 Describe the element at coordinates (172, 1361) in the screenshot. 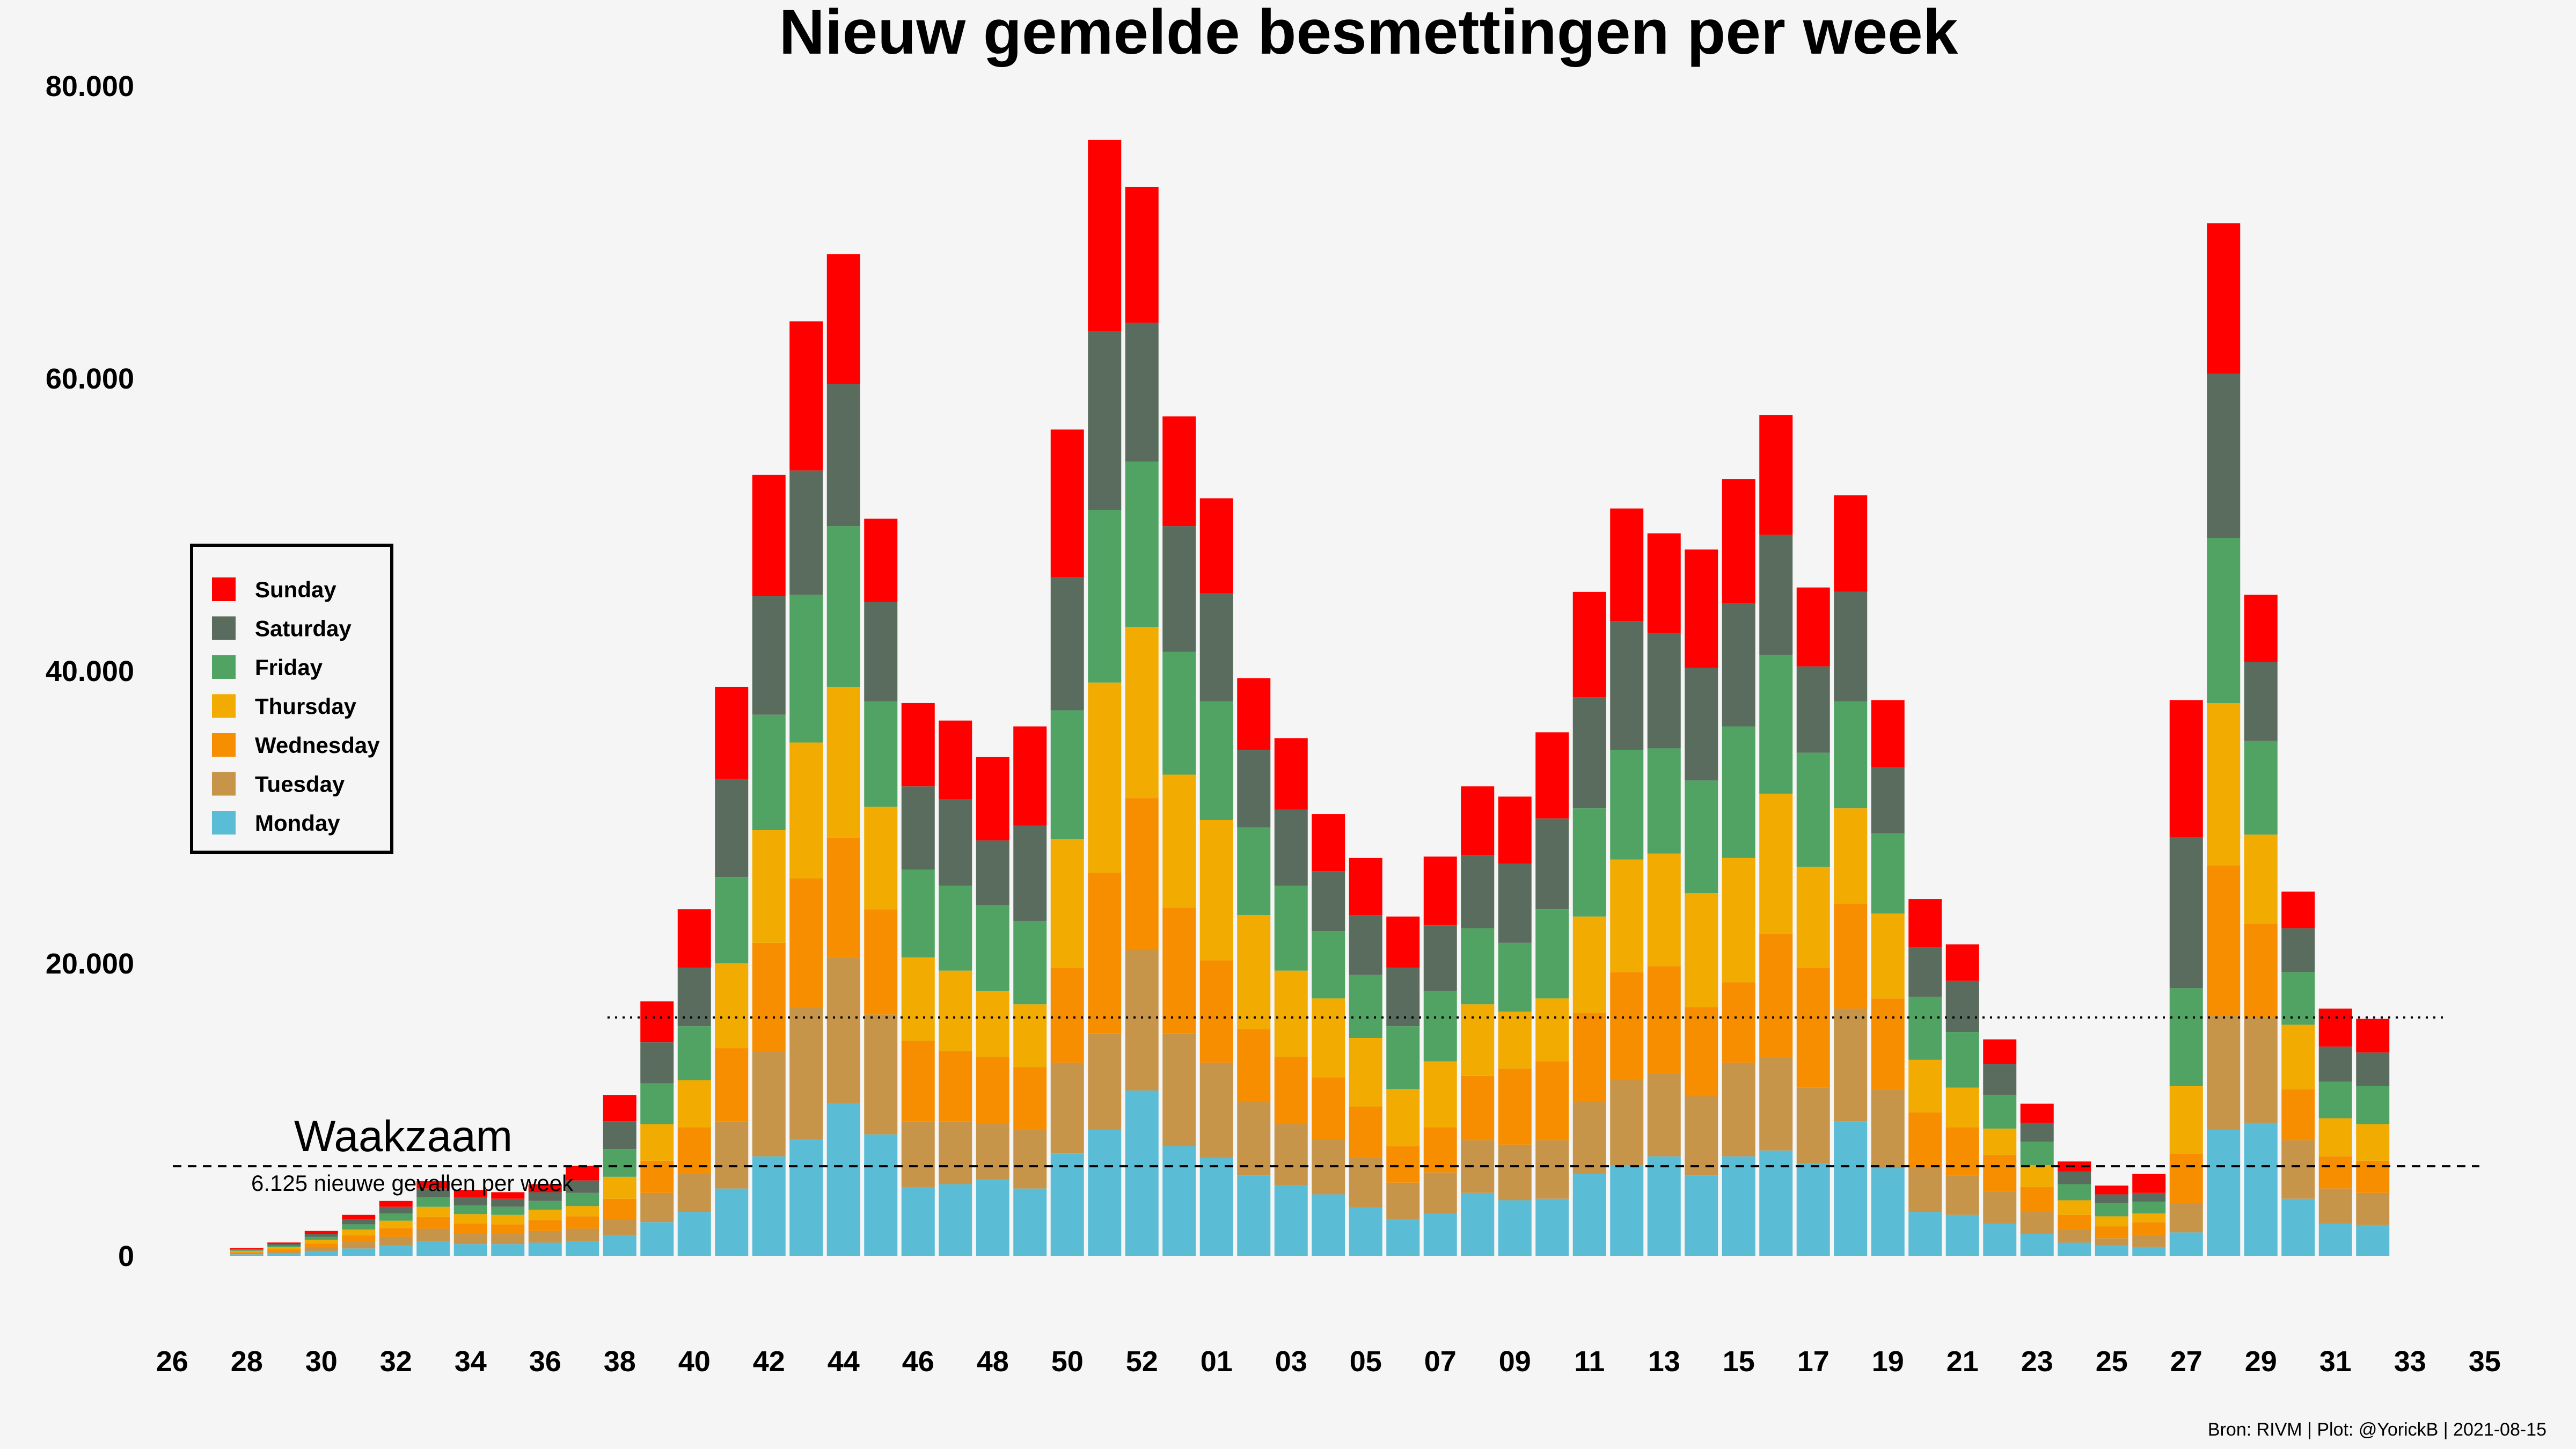

I see `x-tick-label: 26` at that location.